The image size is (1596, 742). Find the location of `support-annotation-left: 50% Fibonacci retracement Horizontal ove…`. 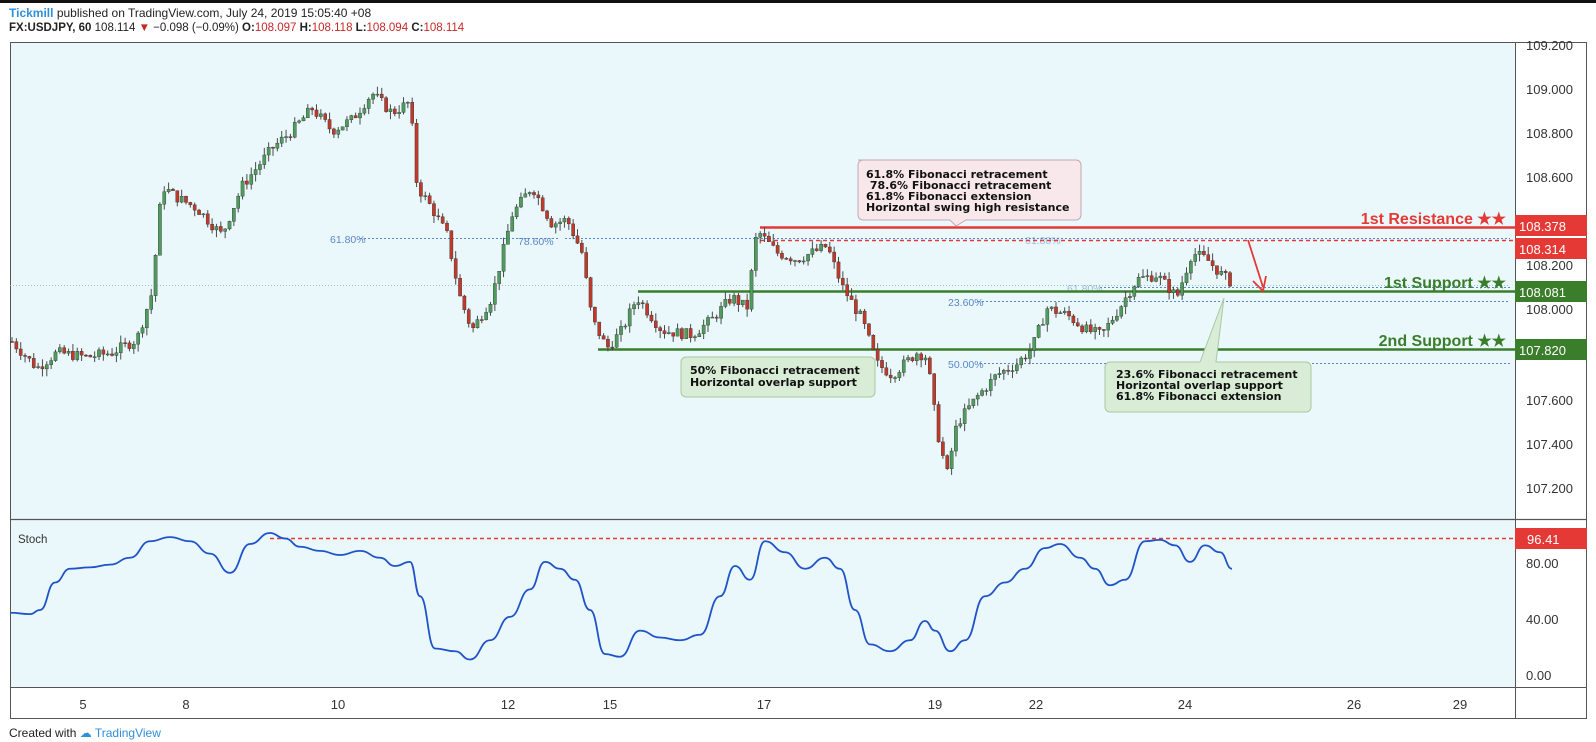

support-annotation-left: 50% Fibonacci retracement Horizontal ove… is located at coordinates (778, 377).